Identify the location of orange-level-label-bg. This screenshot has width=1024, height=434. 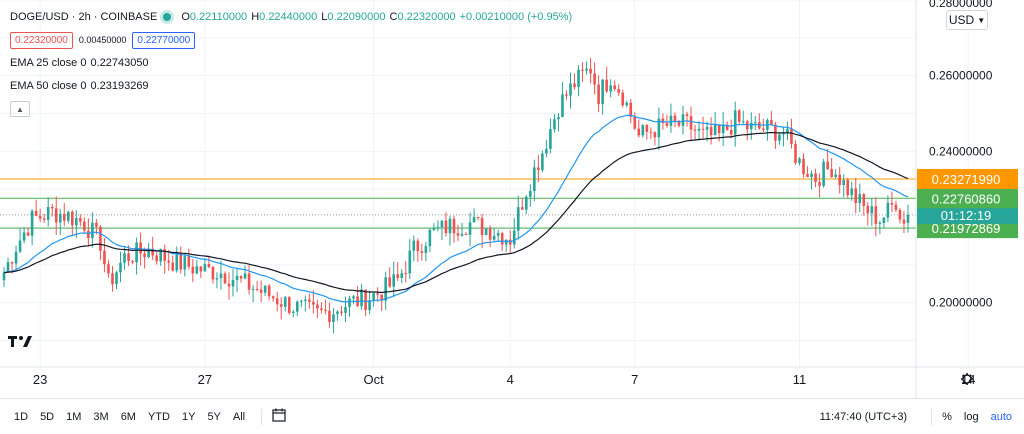
(967, 178).